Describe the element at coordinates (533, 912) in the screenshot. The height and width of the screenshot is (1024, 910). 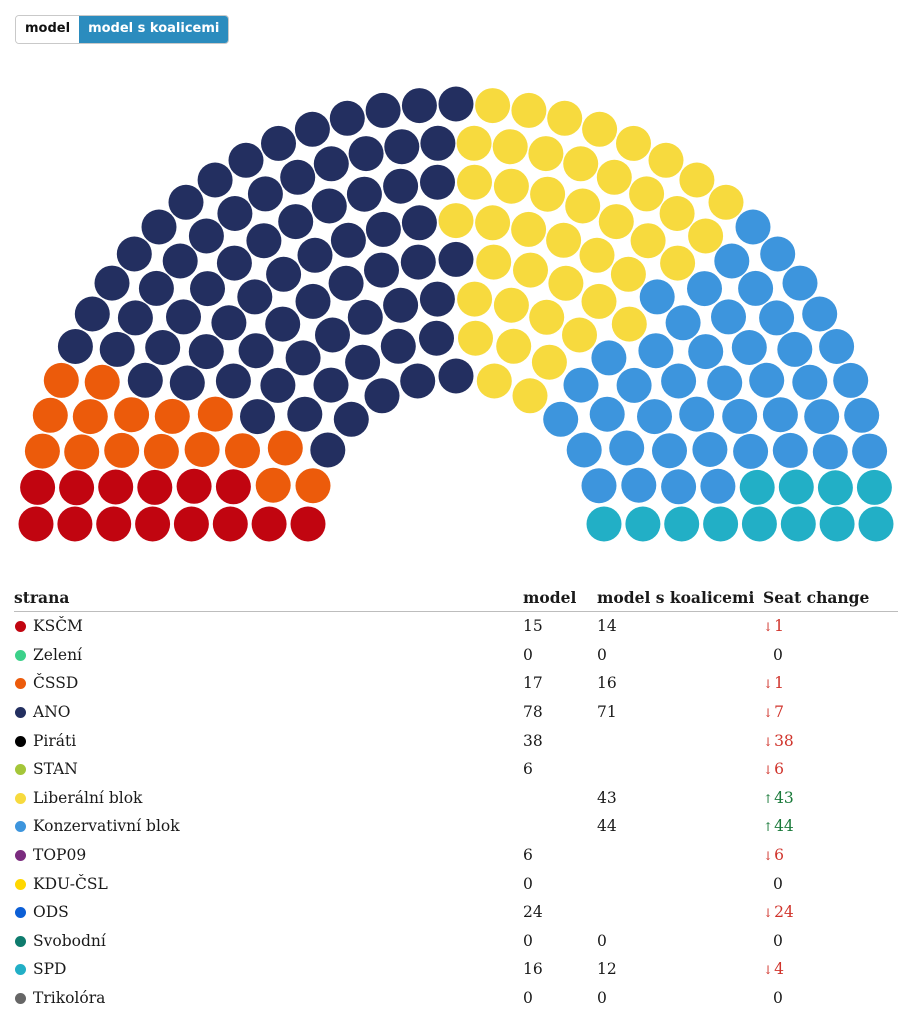
I see `model-seats-cell: 24` at that location.